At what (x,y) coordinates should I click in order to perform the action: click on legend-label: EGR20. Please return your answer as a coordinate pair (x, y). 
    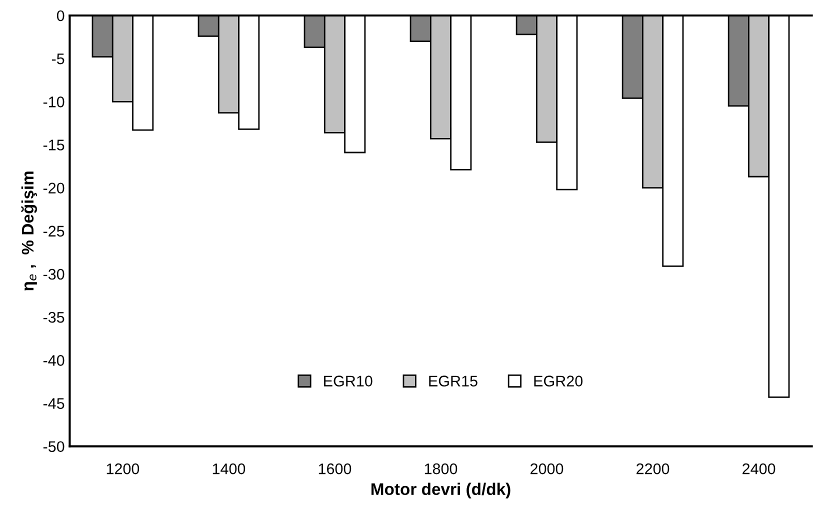
    Looking at the image, I should click on (558, 381).